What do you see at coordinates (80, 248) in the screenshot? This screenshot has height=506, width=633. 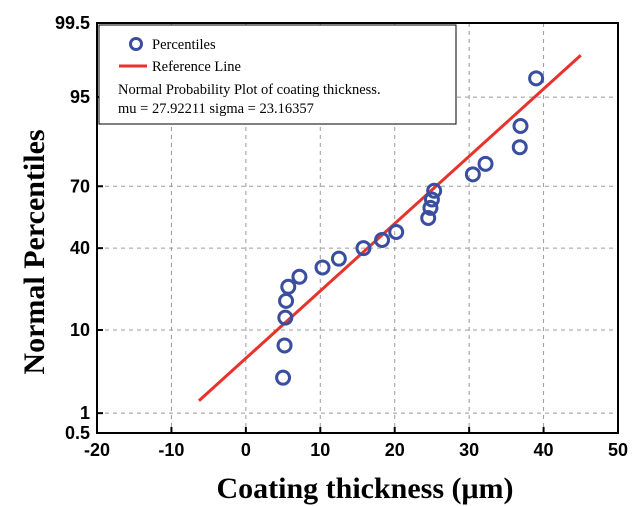 I see `y-tick-label: 40` at bounding box center [80, 248].